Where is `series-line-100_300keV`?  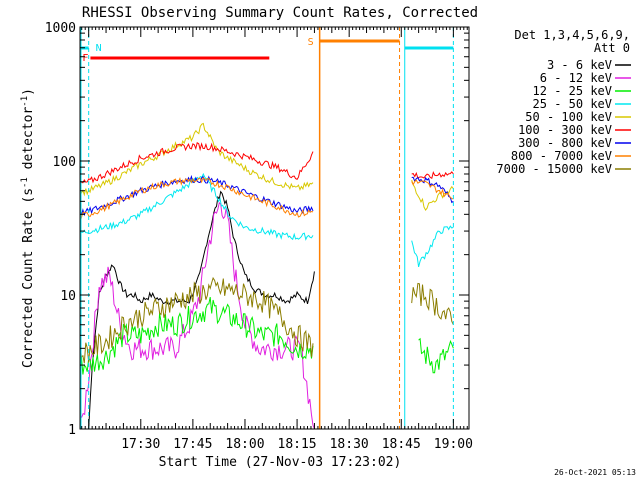
series-line-100_300keV is located at coordinates (266, 167).